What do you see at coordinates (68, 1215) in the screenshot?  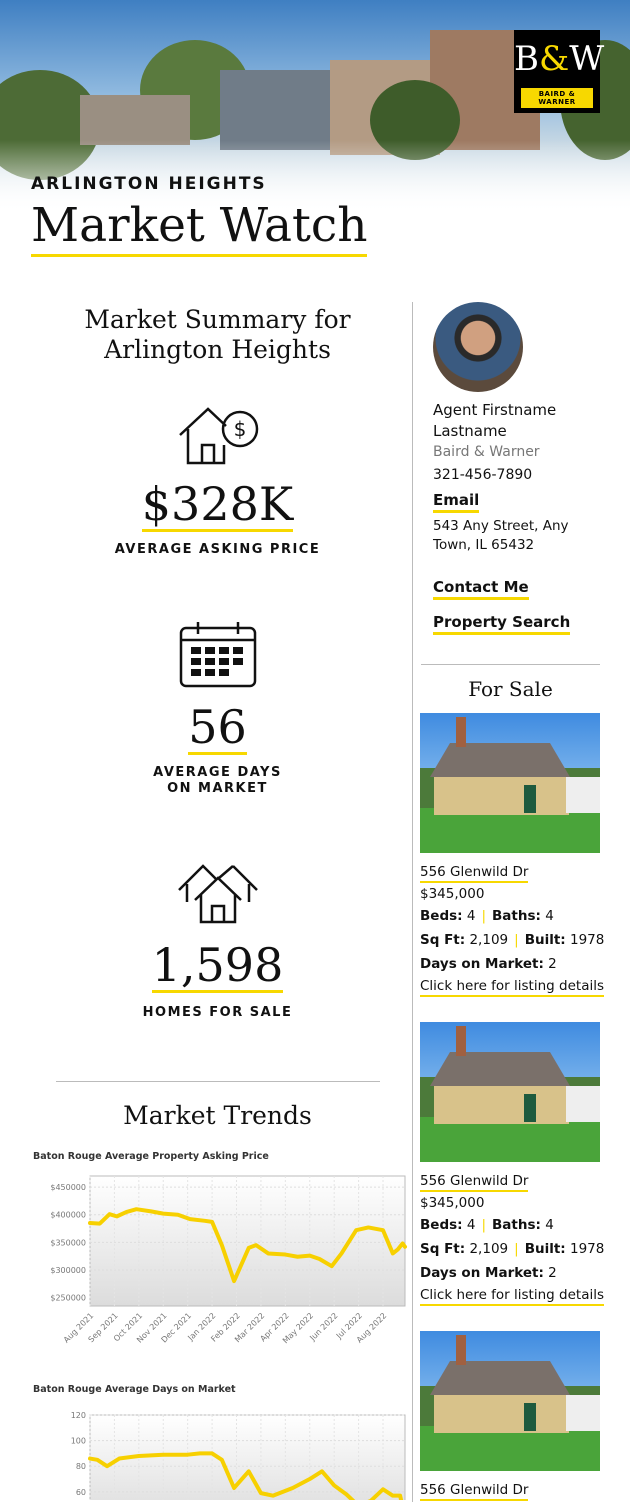 I see `y-tick-label: $400000` at bounding box center [68, 1215].